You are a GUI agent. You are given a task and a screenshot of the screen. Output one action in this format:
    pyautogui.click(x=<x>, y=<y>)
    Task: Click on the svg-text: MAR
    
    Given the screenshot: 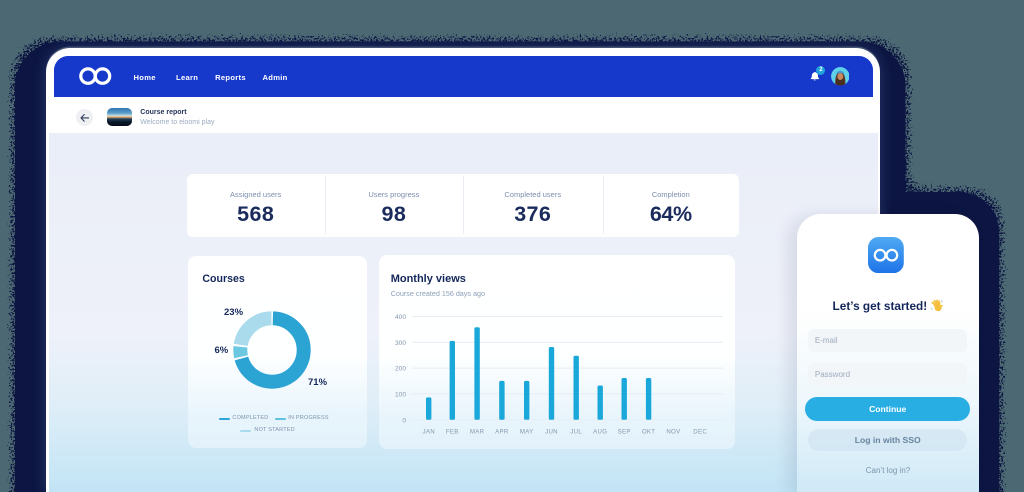 What is the action you would take?
    pyautogui.click(x=477, y=432)
    